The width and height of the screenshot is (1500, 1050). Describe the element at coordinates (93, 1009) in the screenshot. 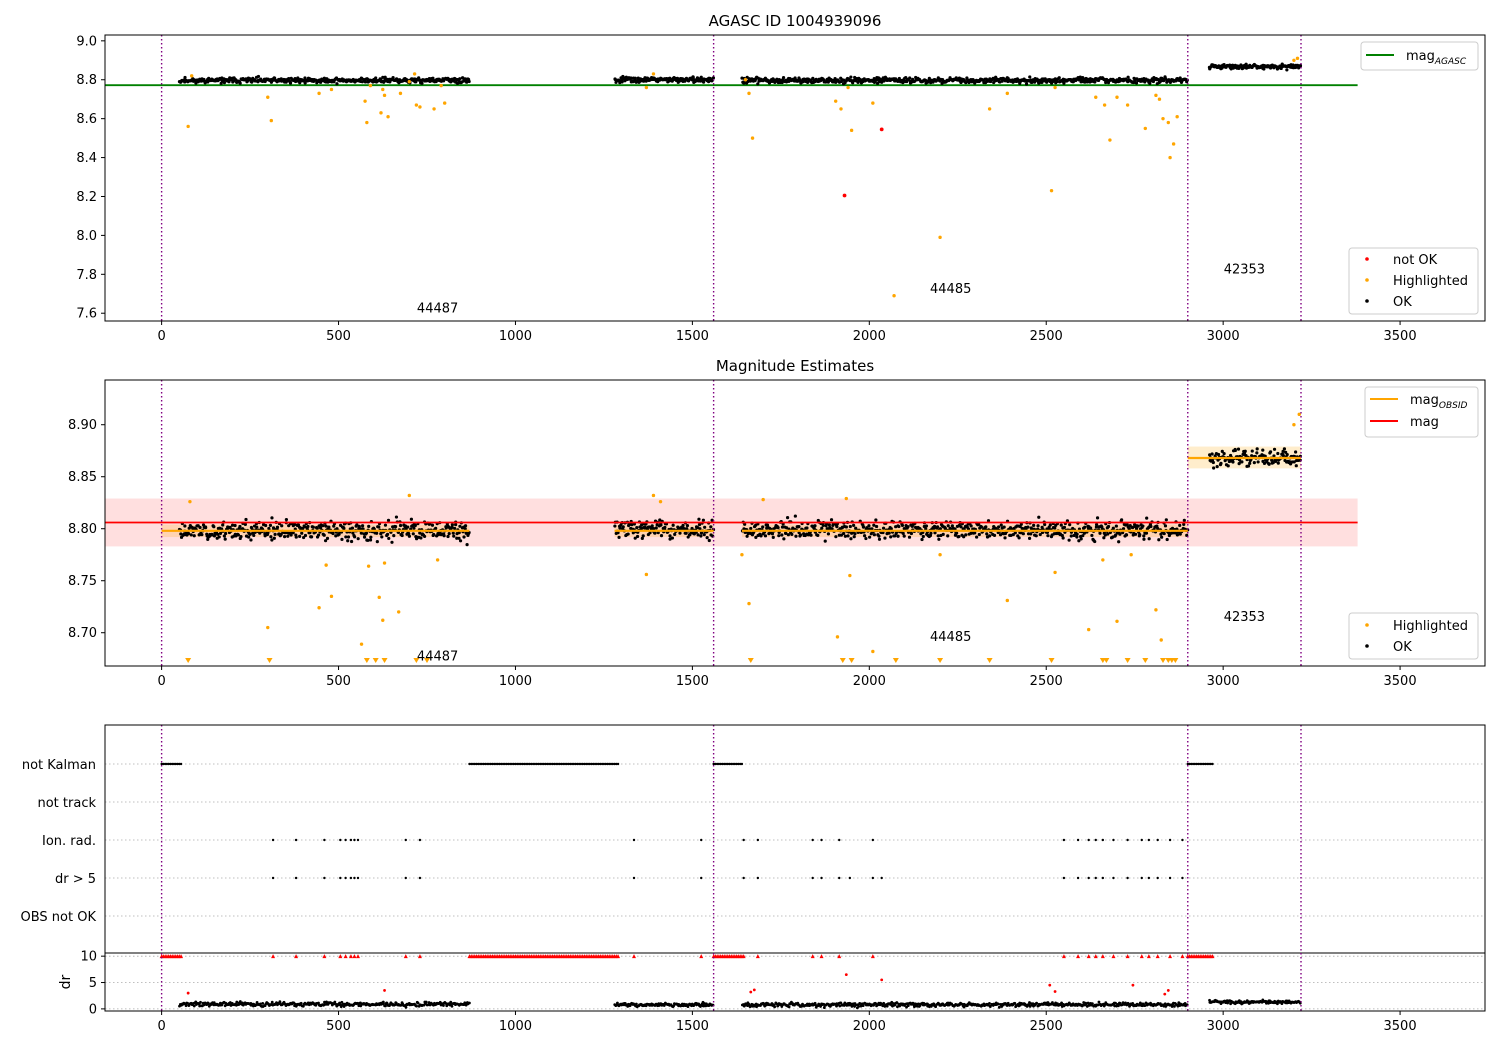

I see `dr-y-tick-label: 0` at that location.